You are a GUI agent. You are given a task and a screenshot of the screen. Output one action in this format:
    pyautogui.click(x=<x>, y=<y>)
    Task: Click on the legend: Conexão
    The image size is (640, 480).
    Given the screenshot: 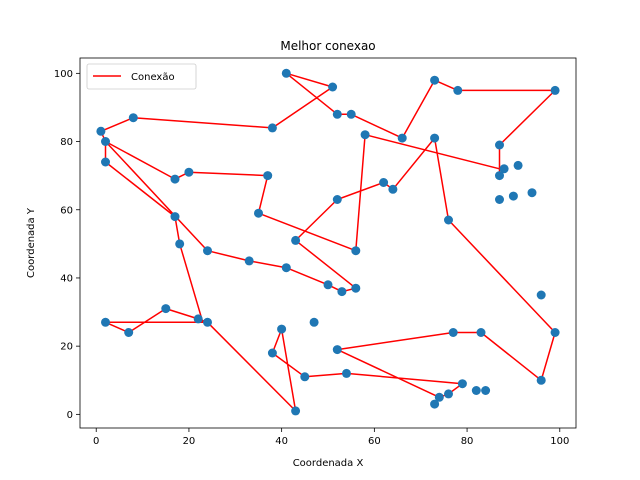 What is the action you would take?
    pyautogui.click(x=141, y=76)
    